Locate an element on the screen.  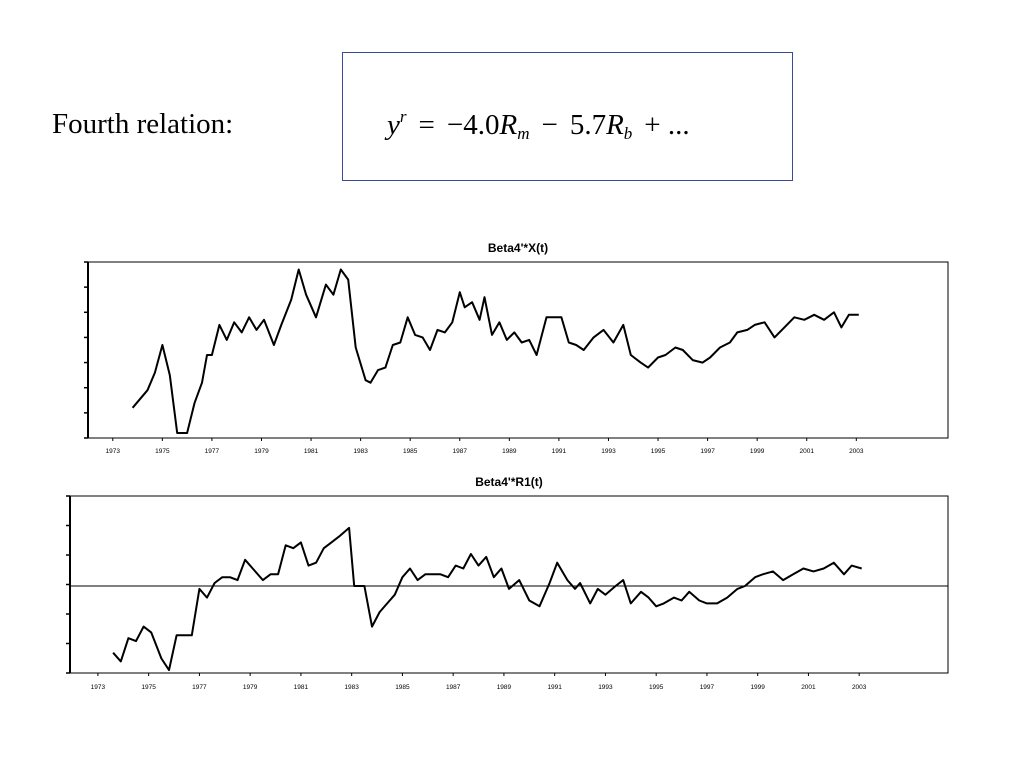
formula-lhs-superscript: r is located at coordinates (403, 116).